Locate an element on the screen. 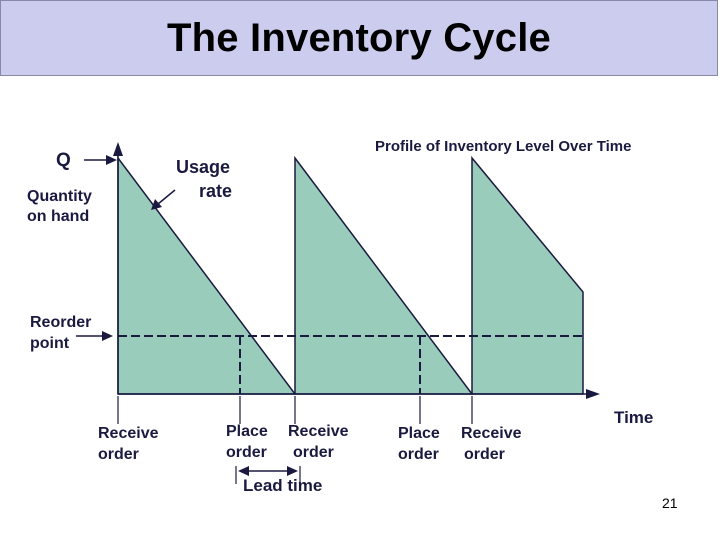  title-bar: The Inventory Cycle is located at coordinates (359, 38).